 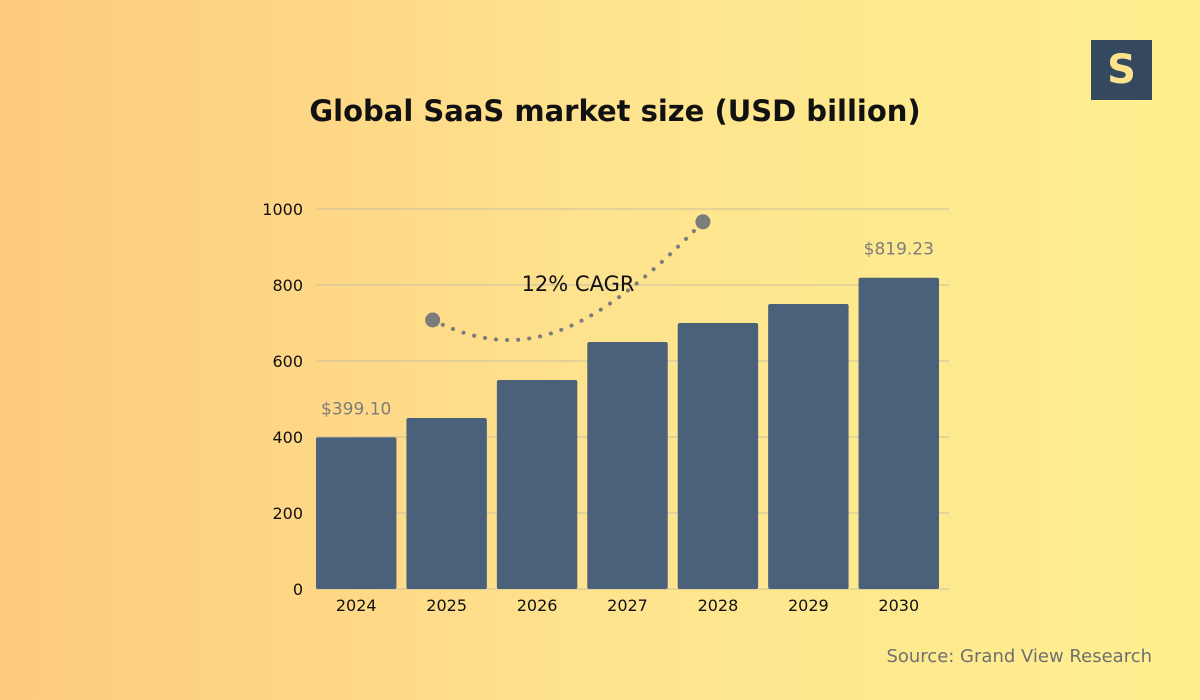 I want to click on data-label: $819.23, so click(x=899, y=250).